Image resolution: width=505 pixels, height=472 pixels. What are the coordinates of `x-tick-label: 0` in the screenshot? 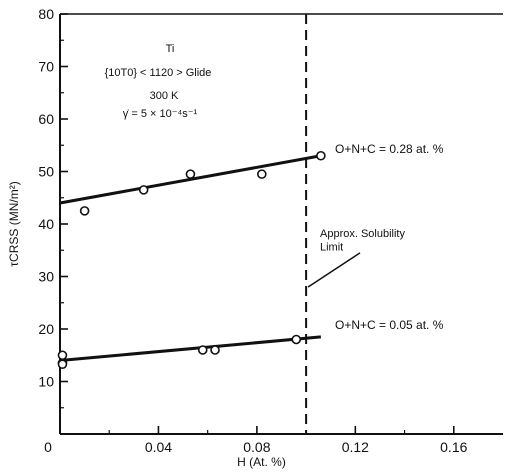 It's located at (48, 447).